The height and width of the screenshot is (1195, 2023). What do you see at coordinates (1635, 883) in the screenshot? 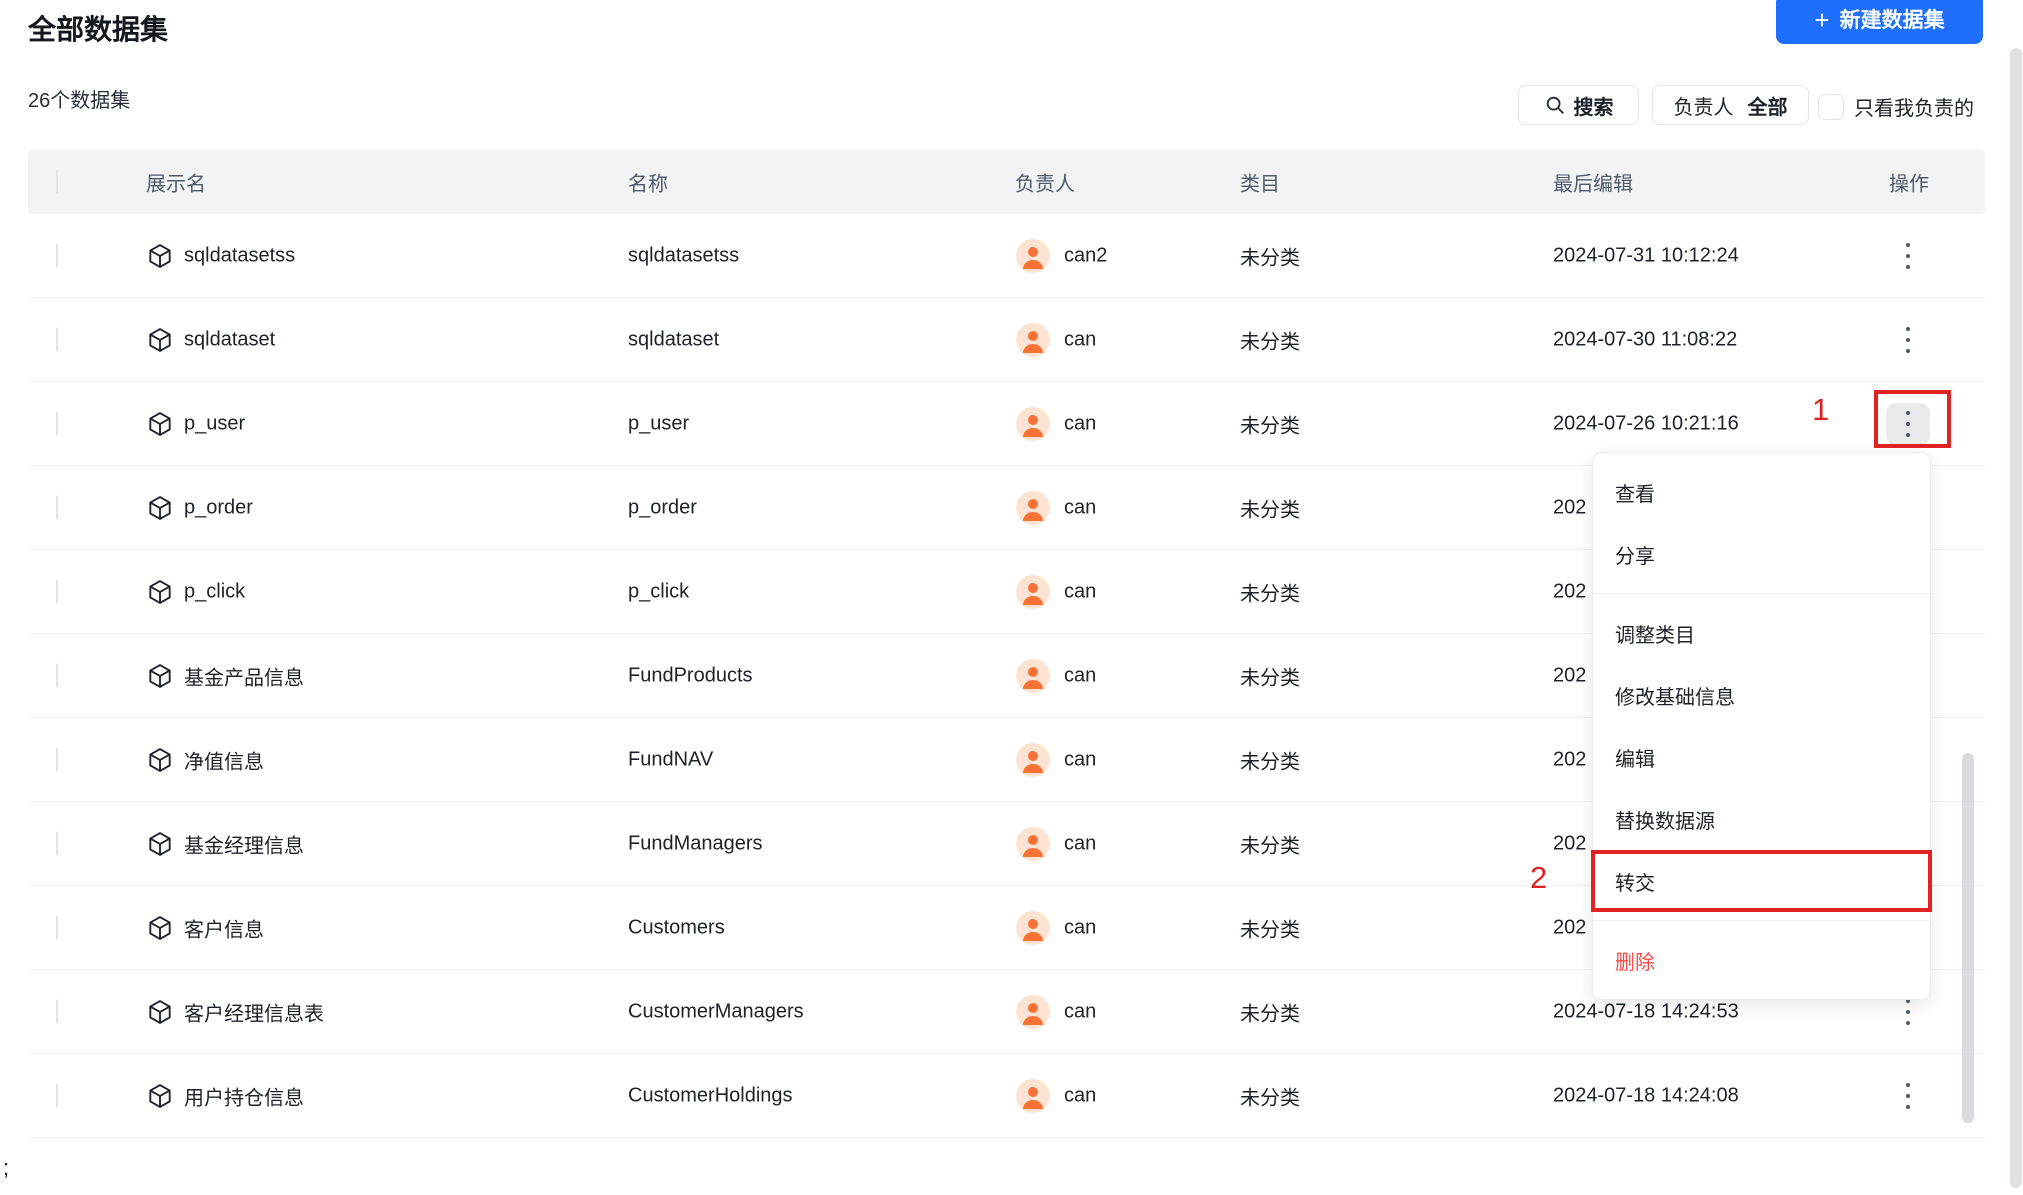
I see `menu-item-transfer: 转交` at bounding box center [1635, 883].